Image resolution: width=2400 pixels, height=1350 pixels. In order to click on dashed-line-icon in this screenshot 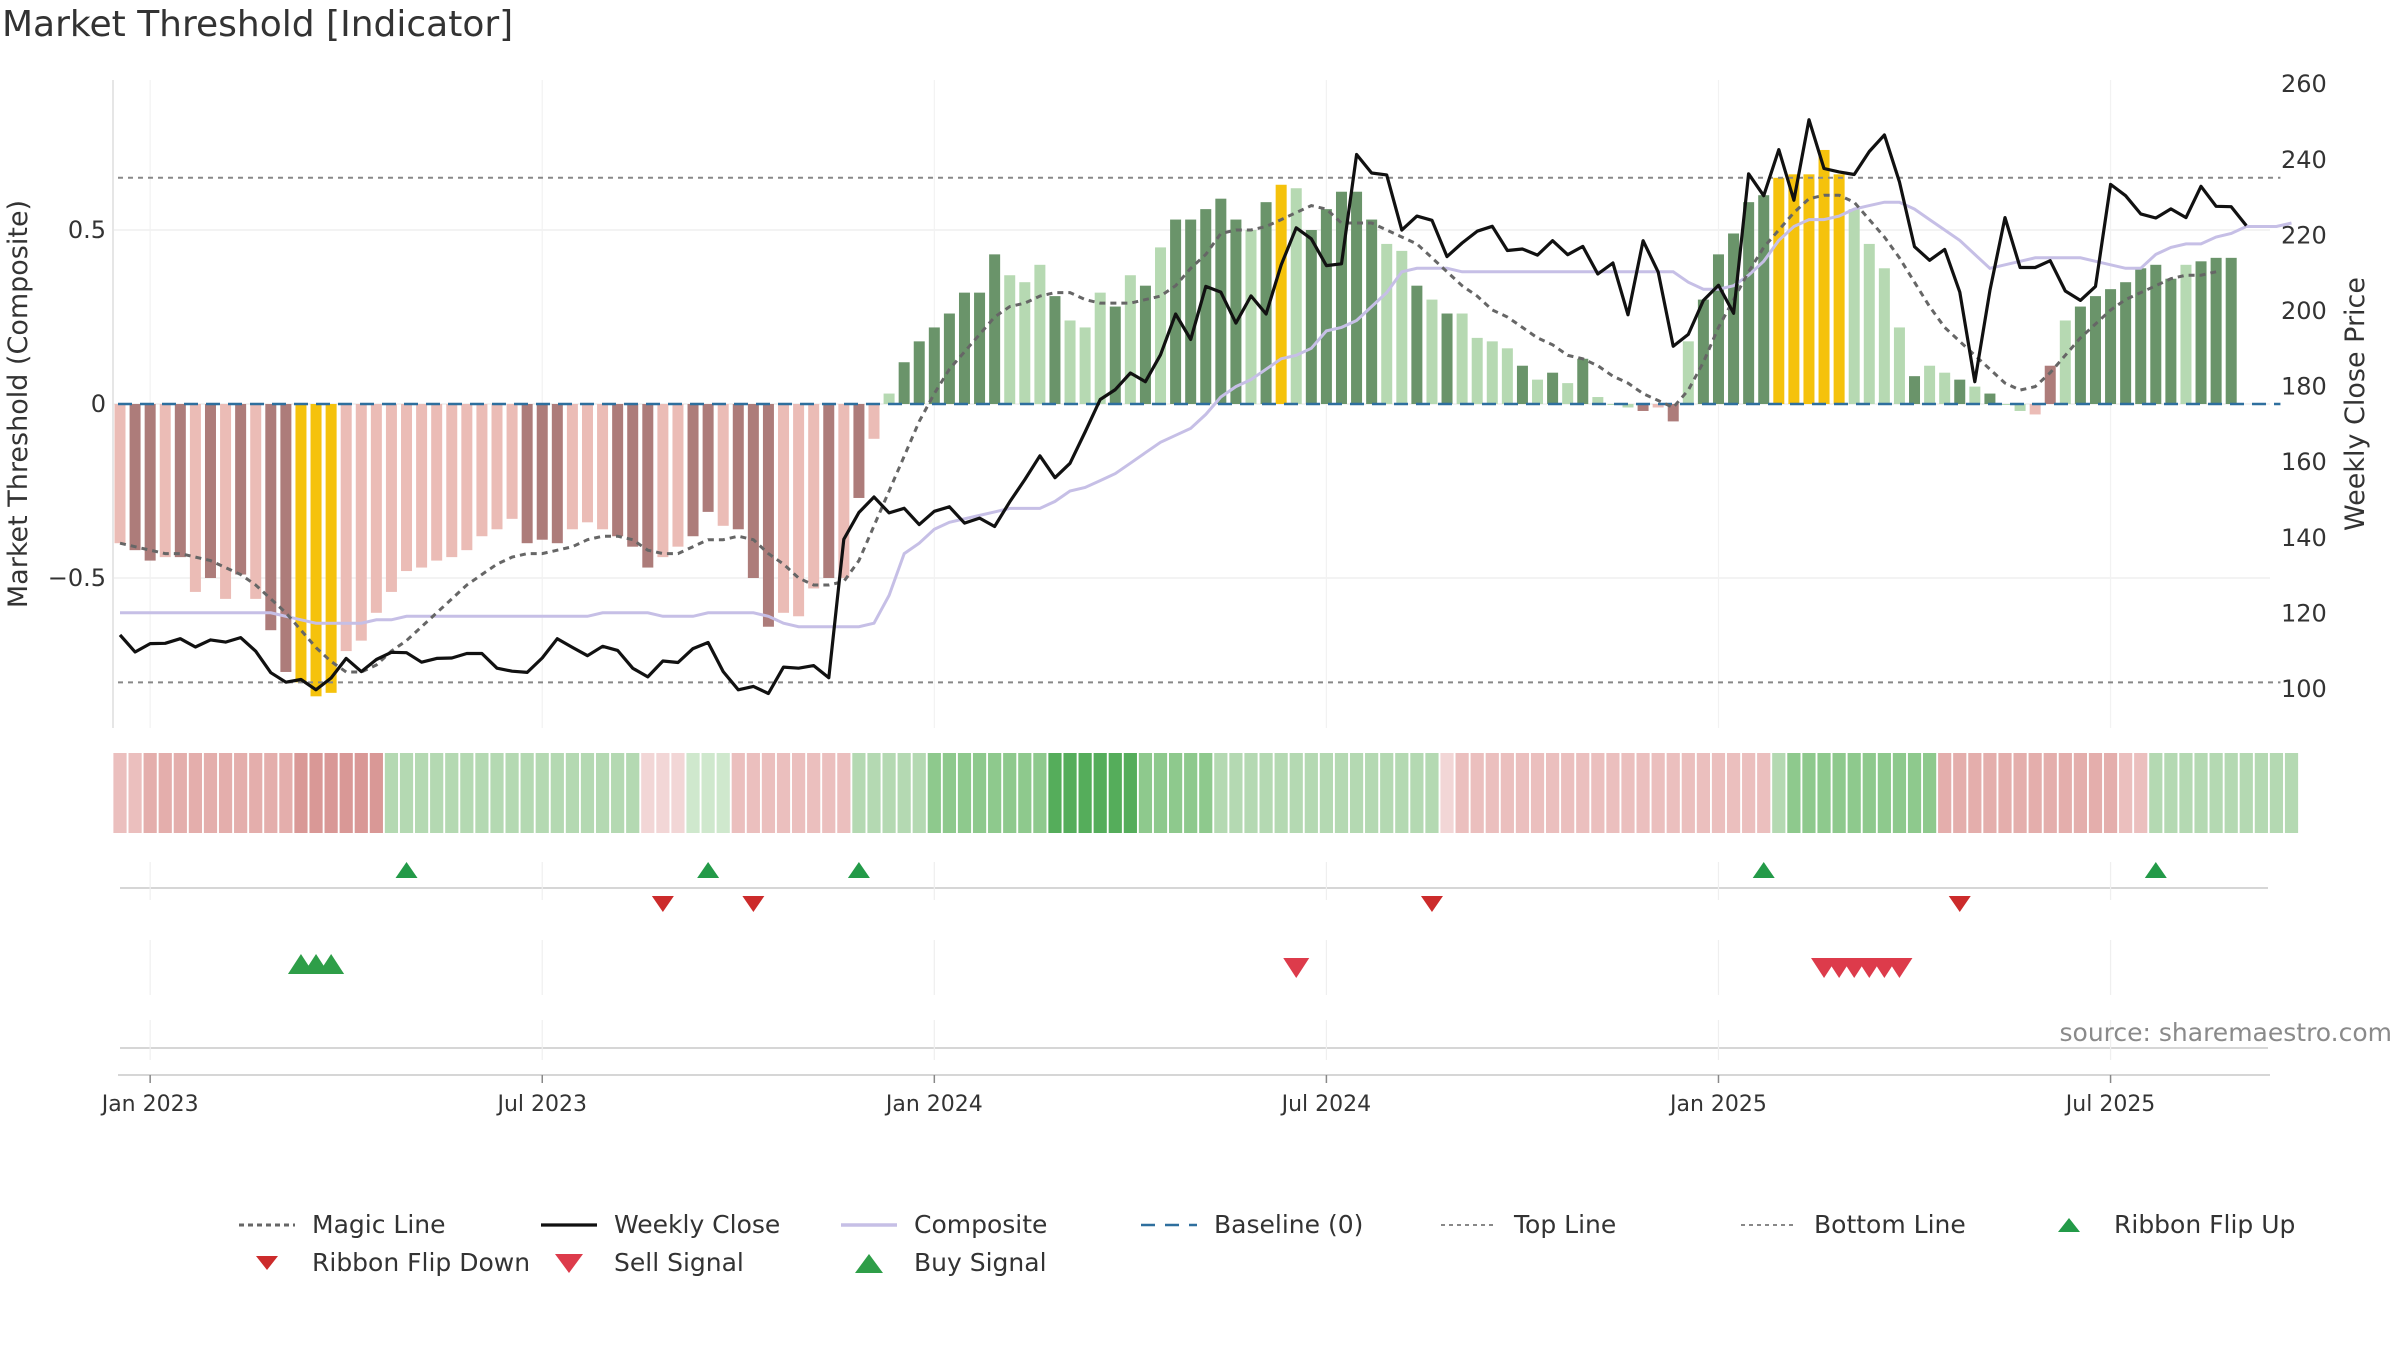, I will do `click(1169, 1225)`.